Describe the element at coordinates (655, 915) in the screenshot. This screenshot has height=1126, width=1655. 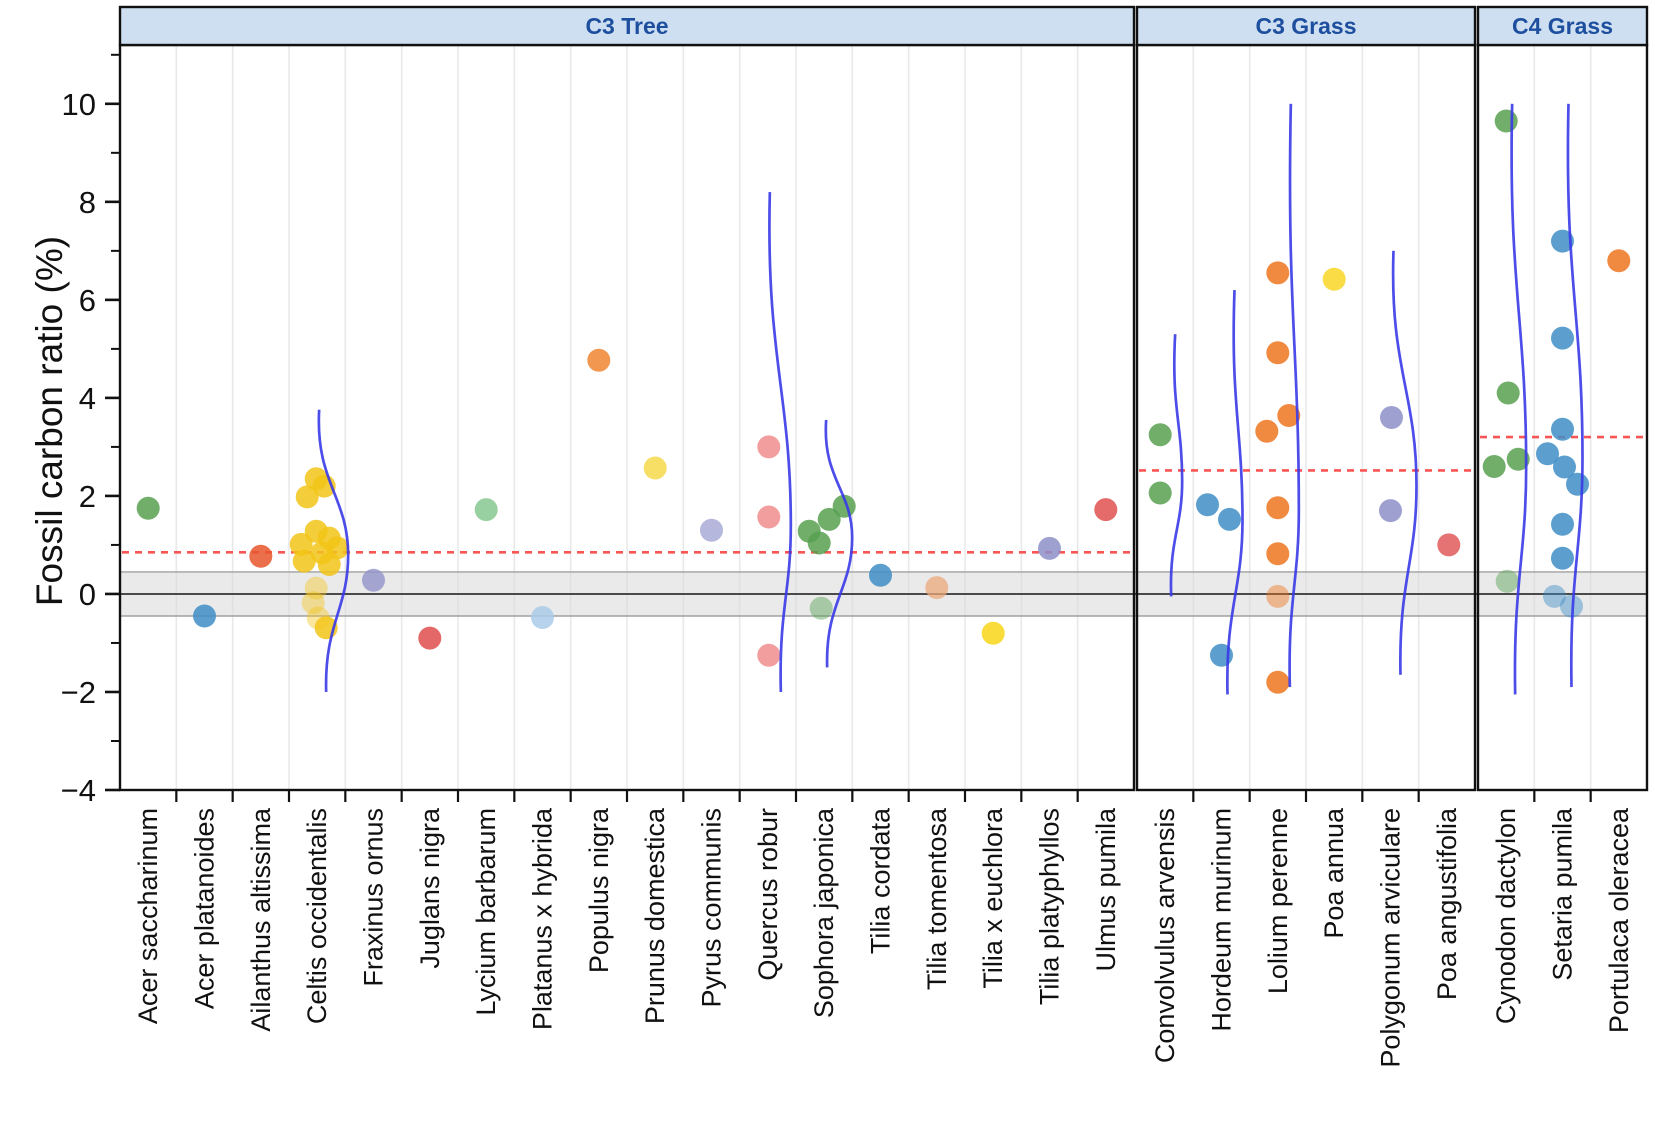
I see `x-axis-species-label: Prunus domestica` at that location.